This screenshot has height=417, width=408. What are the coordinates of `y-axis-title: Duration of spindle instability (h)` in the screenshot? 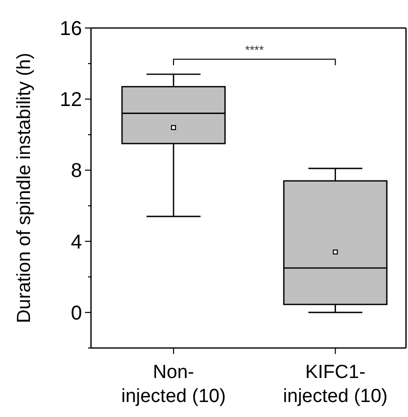 It's located at (24, 188).